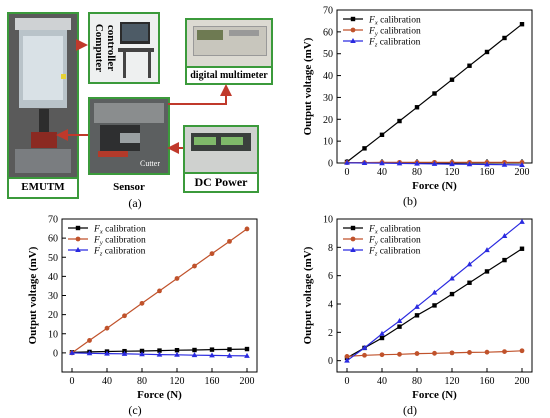  What do you see at coordinates (124, 48) in the screenshot?
I see `computer-photo` at bounding box center [124, 48].